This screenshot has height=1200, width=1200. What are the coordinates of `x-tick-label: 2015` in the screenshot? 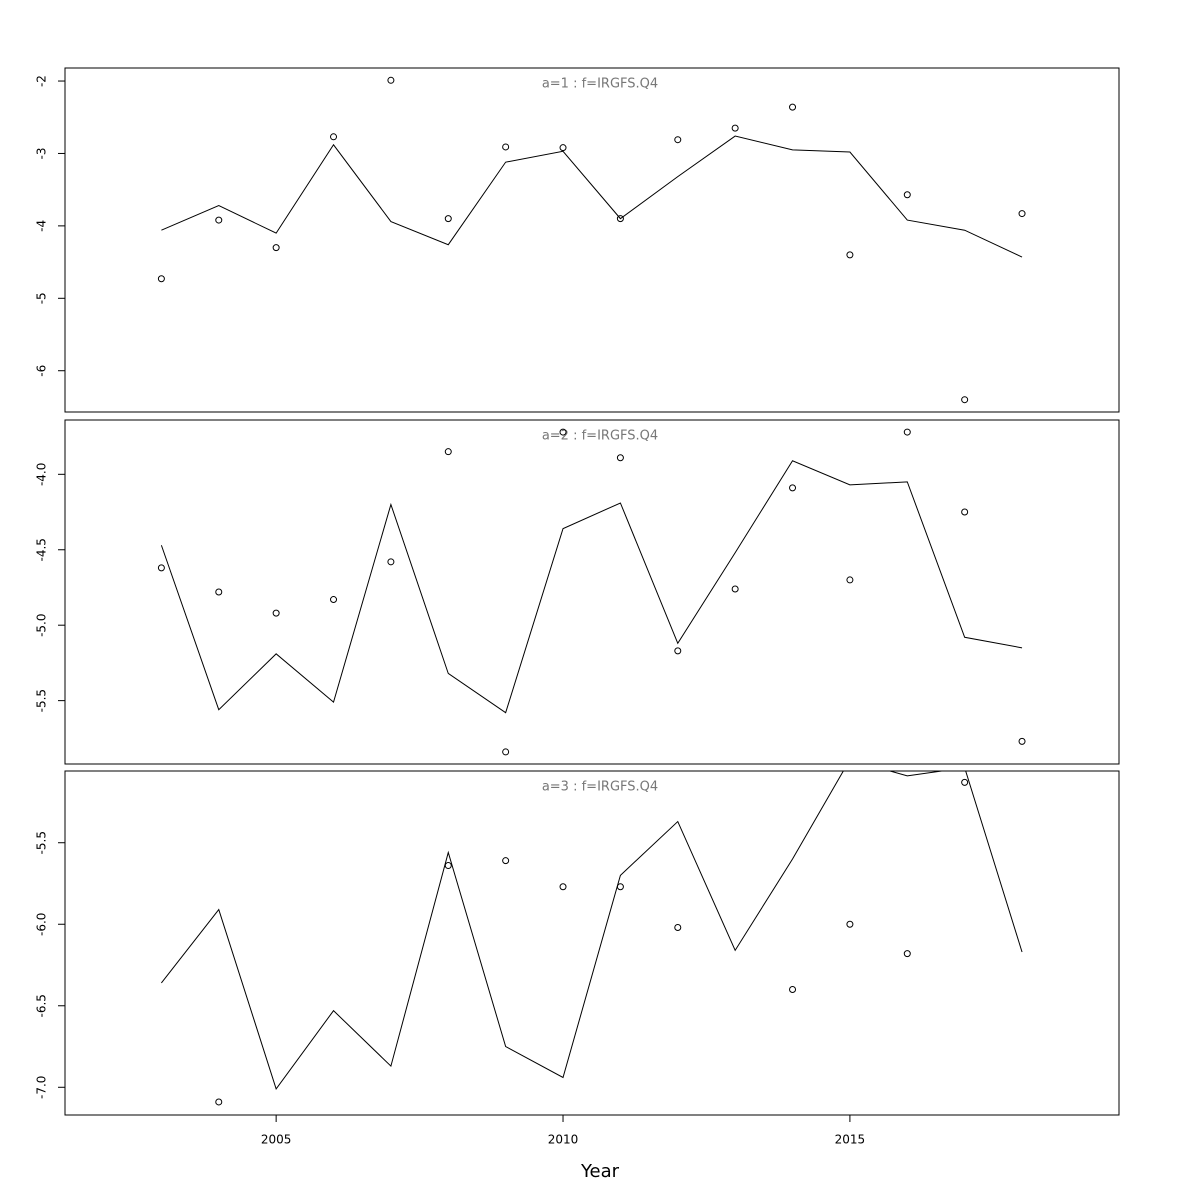 It's located at (850, 1140).